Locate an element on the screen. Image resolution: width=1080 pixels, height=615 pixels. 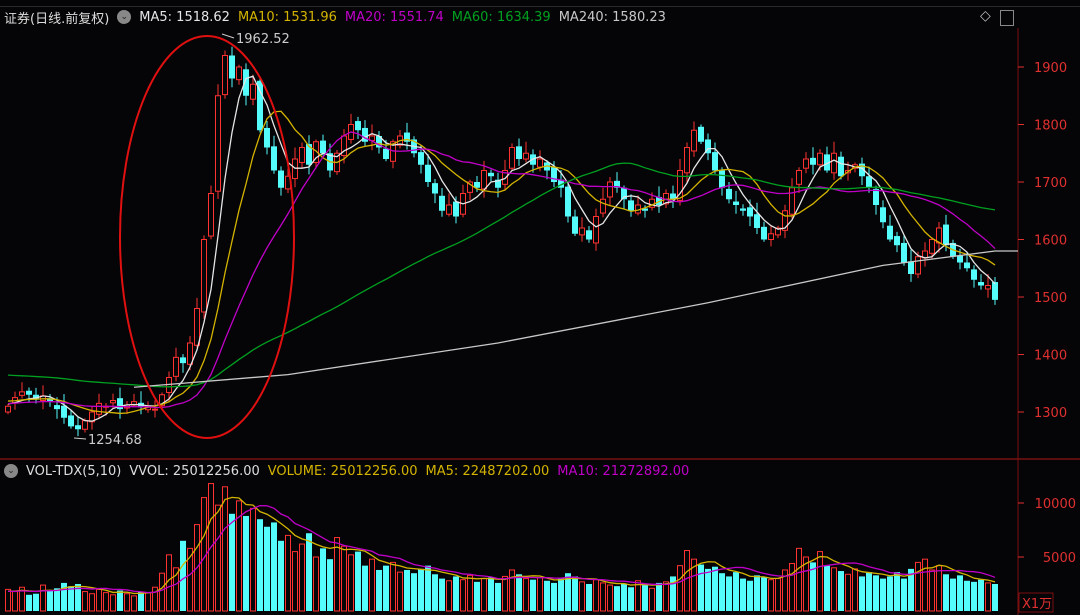
diamond-icon: ◇ is located at coordinates (985, 16).